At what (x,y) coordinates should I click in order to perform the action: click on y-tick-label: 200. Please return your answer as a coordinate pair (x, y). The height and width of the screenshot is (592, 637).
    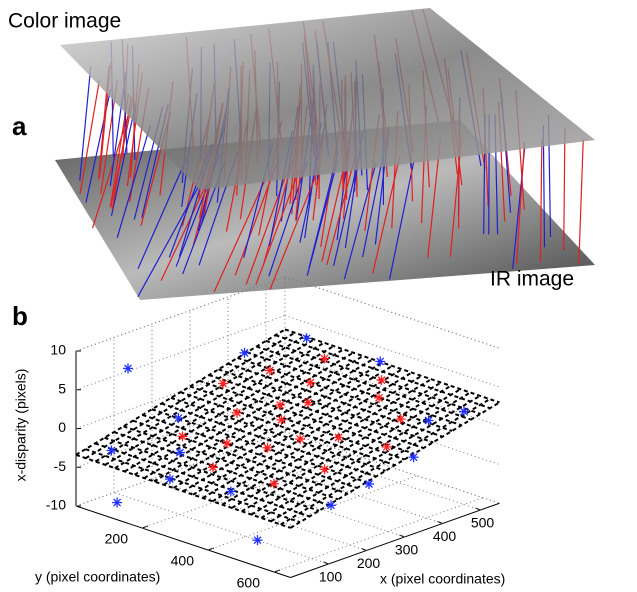
    Looking at the image, I should click on (117, 539).